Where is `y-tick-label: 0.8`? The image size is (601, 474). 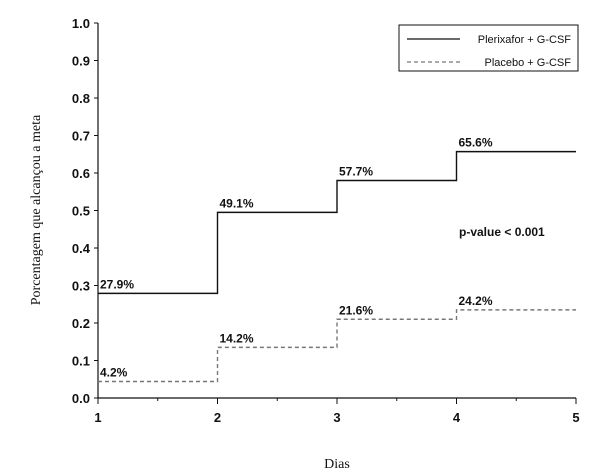 y-tick-label: 0.8 is located at coordinates (81, 98).